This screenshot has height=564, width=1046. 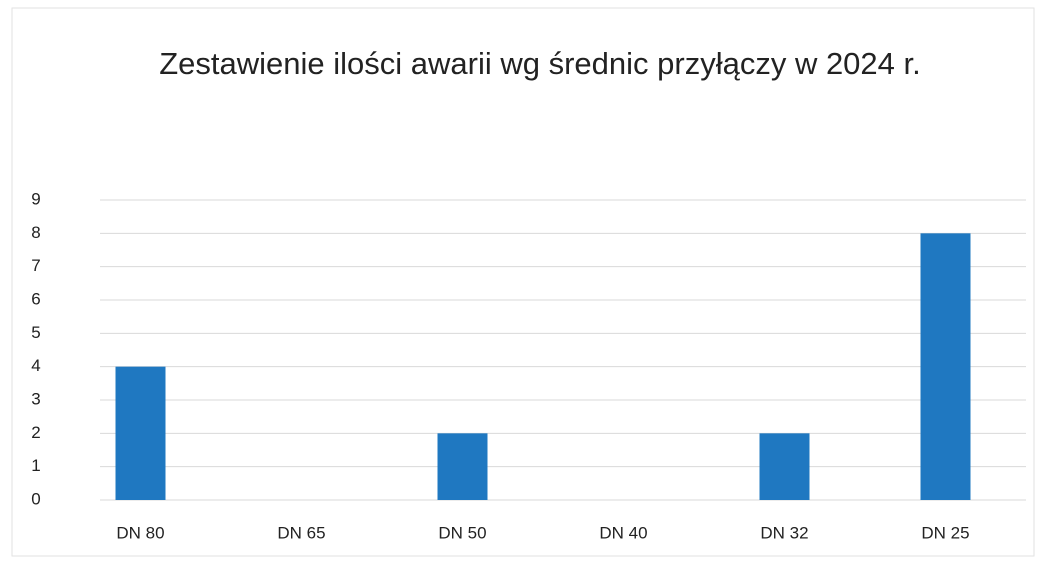 I want to click on y-tick-label: 6, so click(x=35, y=298).